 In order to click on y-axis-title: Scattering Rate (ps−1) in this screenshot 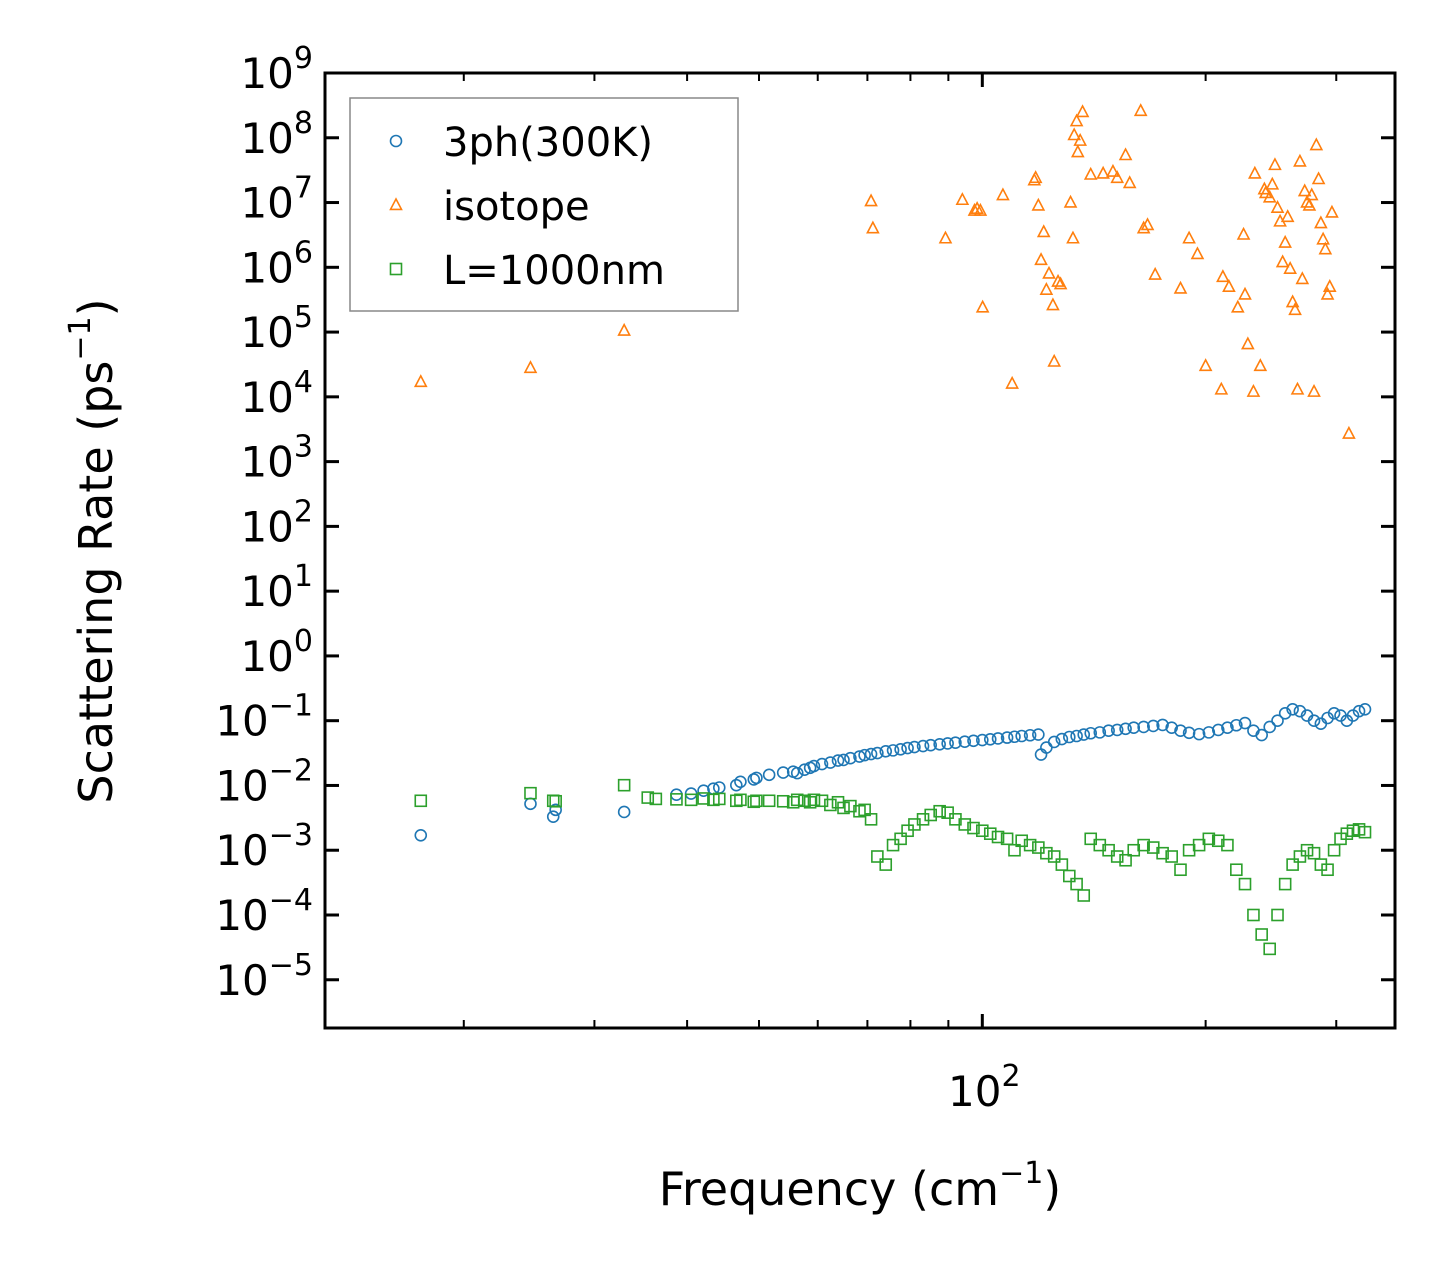, I will do `click(93, 550)`.